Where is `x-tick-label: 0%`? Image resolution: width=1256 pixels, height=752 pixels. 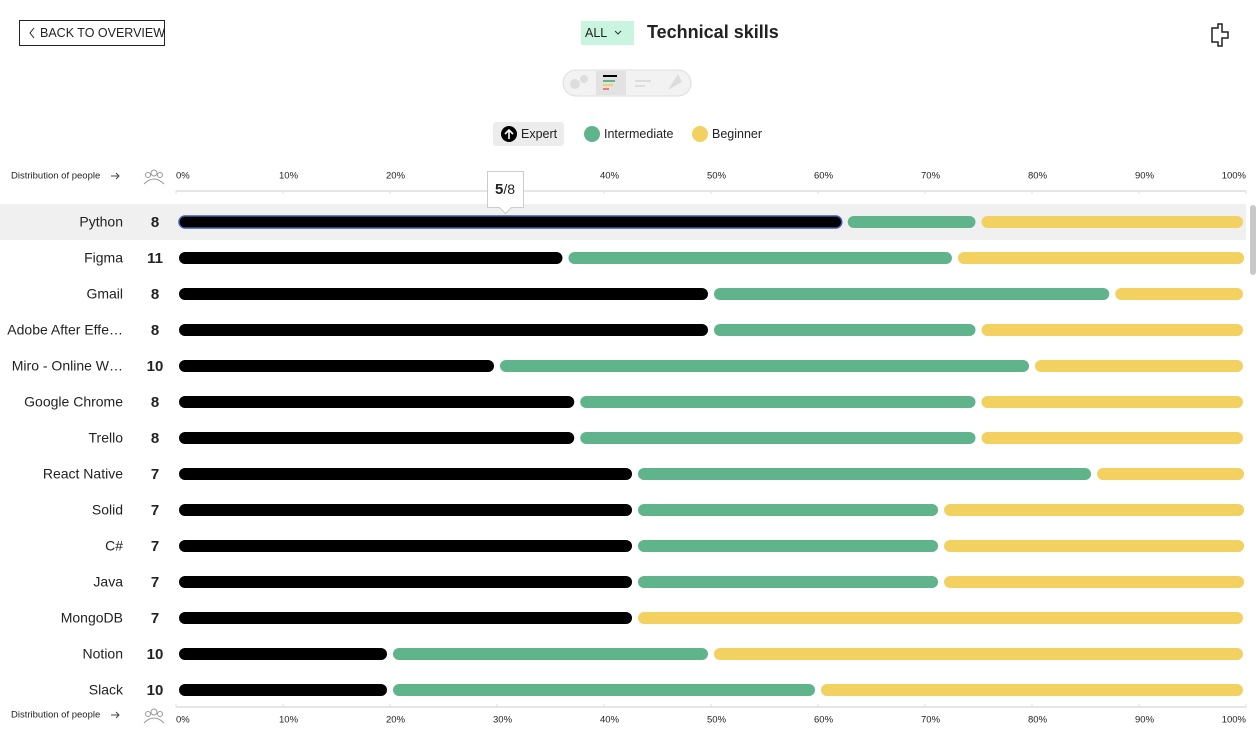 x-tick-label: 0% is located at coordinates (183, 720).